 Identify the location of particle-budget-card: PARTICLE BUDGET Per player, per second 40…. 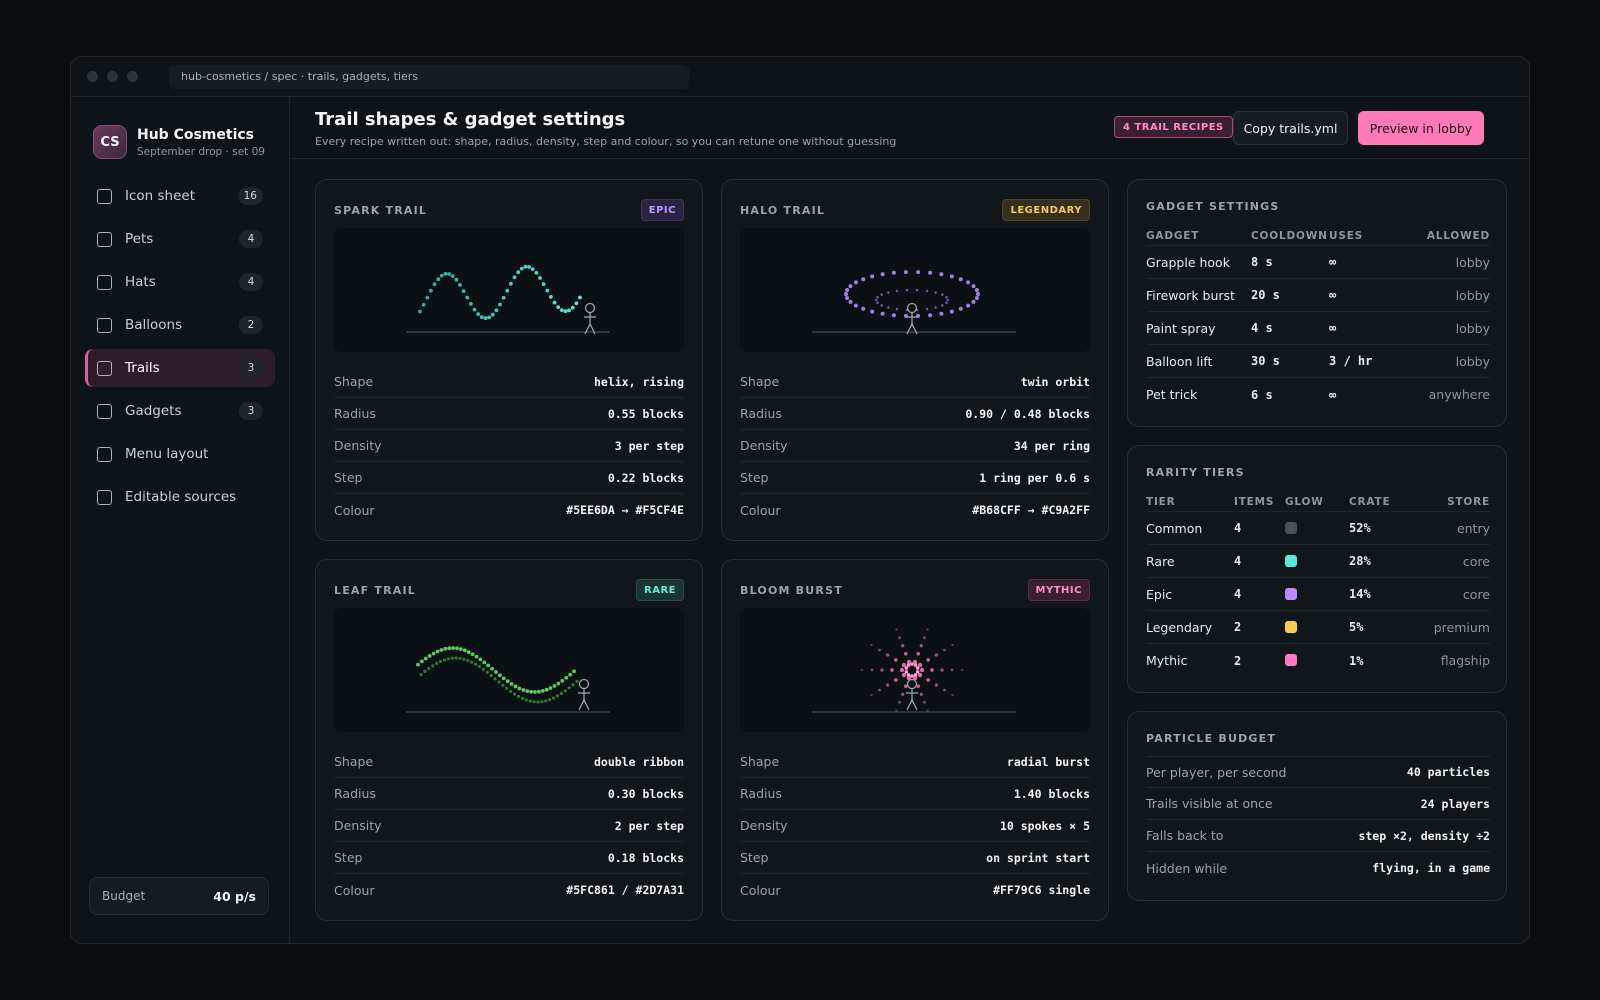
(1317, 806).